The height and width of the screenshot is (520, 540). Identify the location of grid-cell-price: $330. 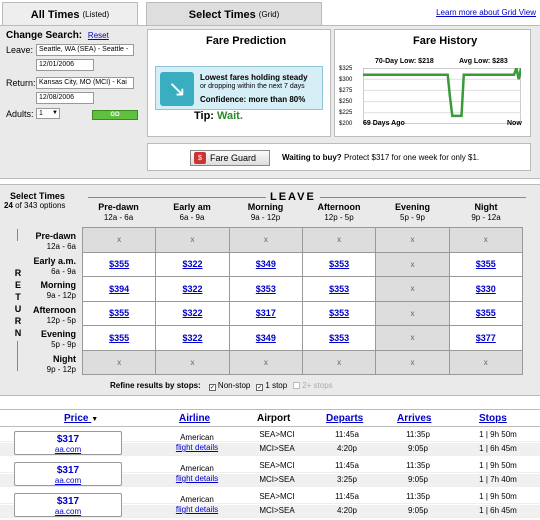
(486, 289).